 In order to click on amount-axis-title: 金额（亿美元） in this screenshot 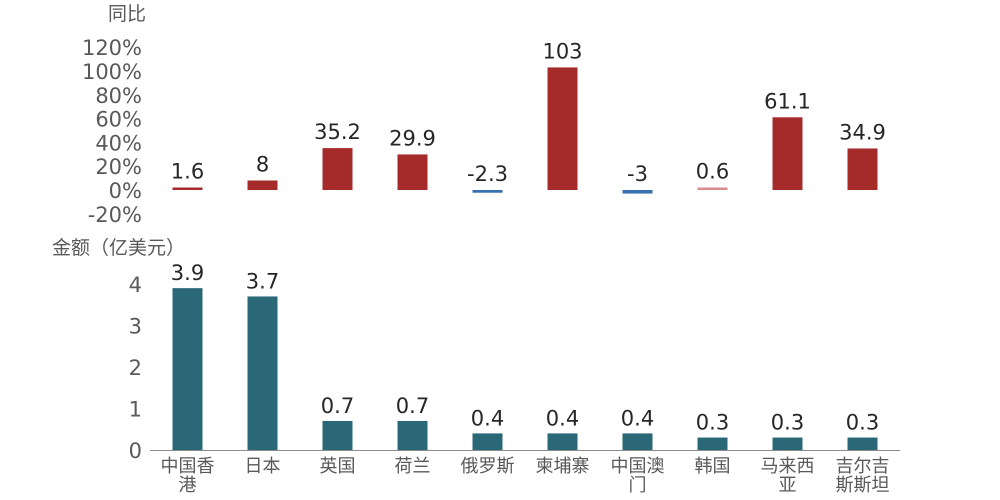, I will do `click(118, 248)`.